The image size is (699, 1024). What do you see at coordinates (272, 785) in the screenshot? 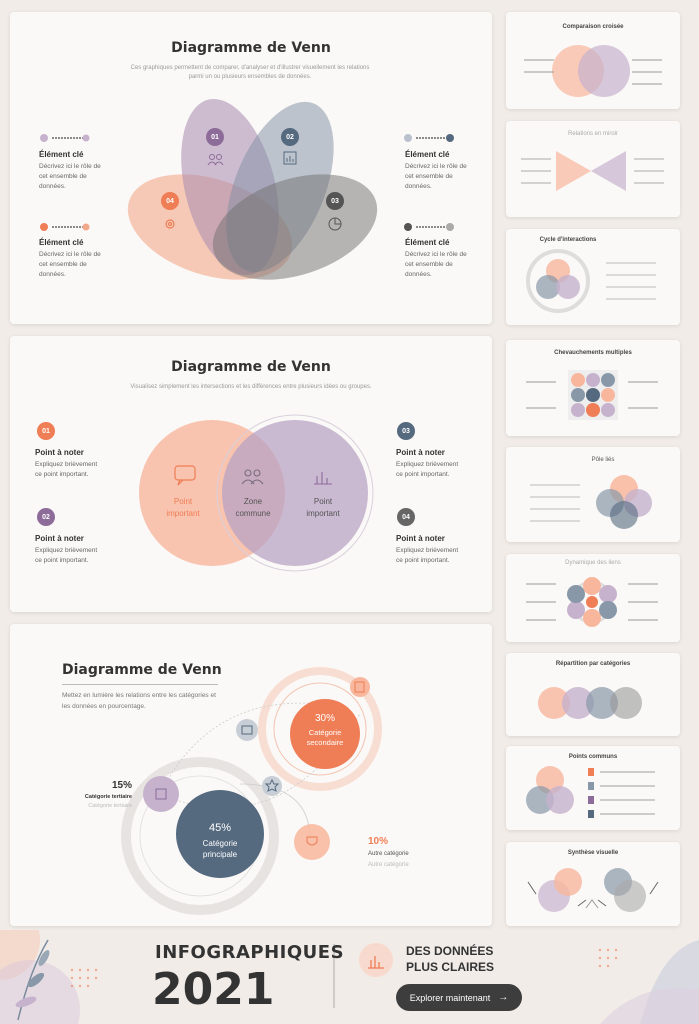
I see `star-icon` at bounding box center [272, 785].